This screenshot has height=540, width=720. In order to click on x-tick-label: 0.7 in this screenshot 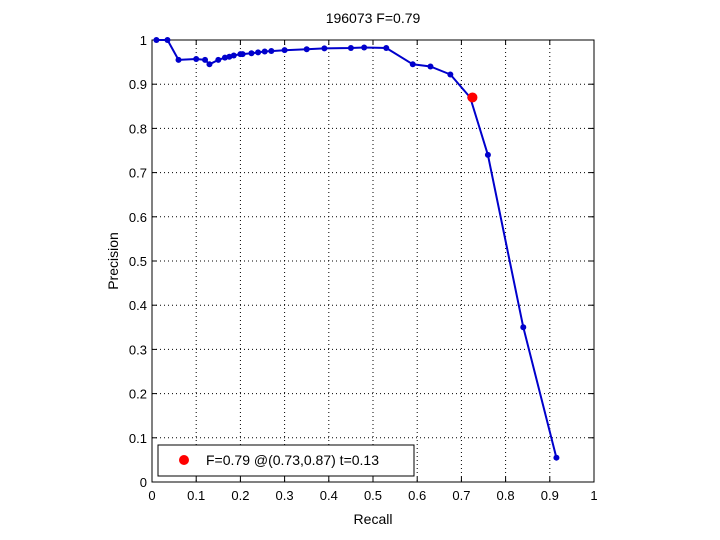, I will do `click(461, 495)`.